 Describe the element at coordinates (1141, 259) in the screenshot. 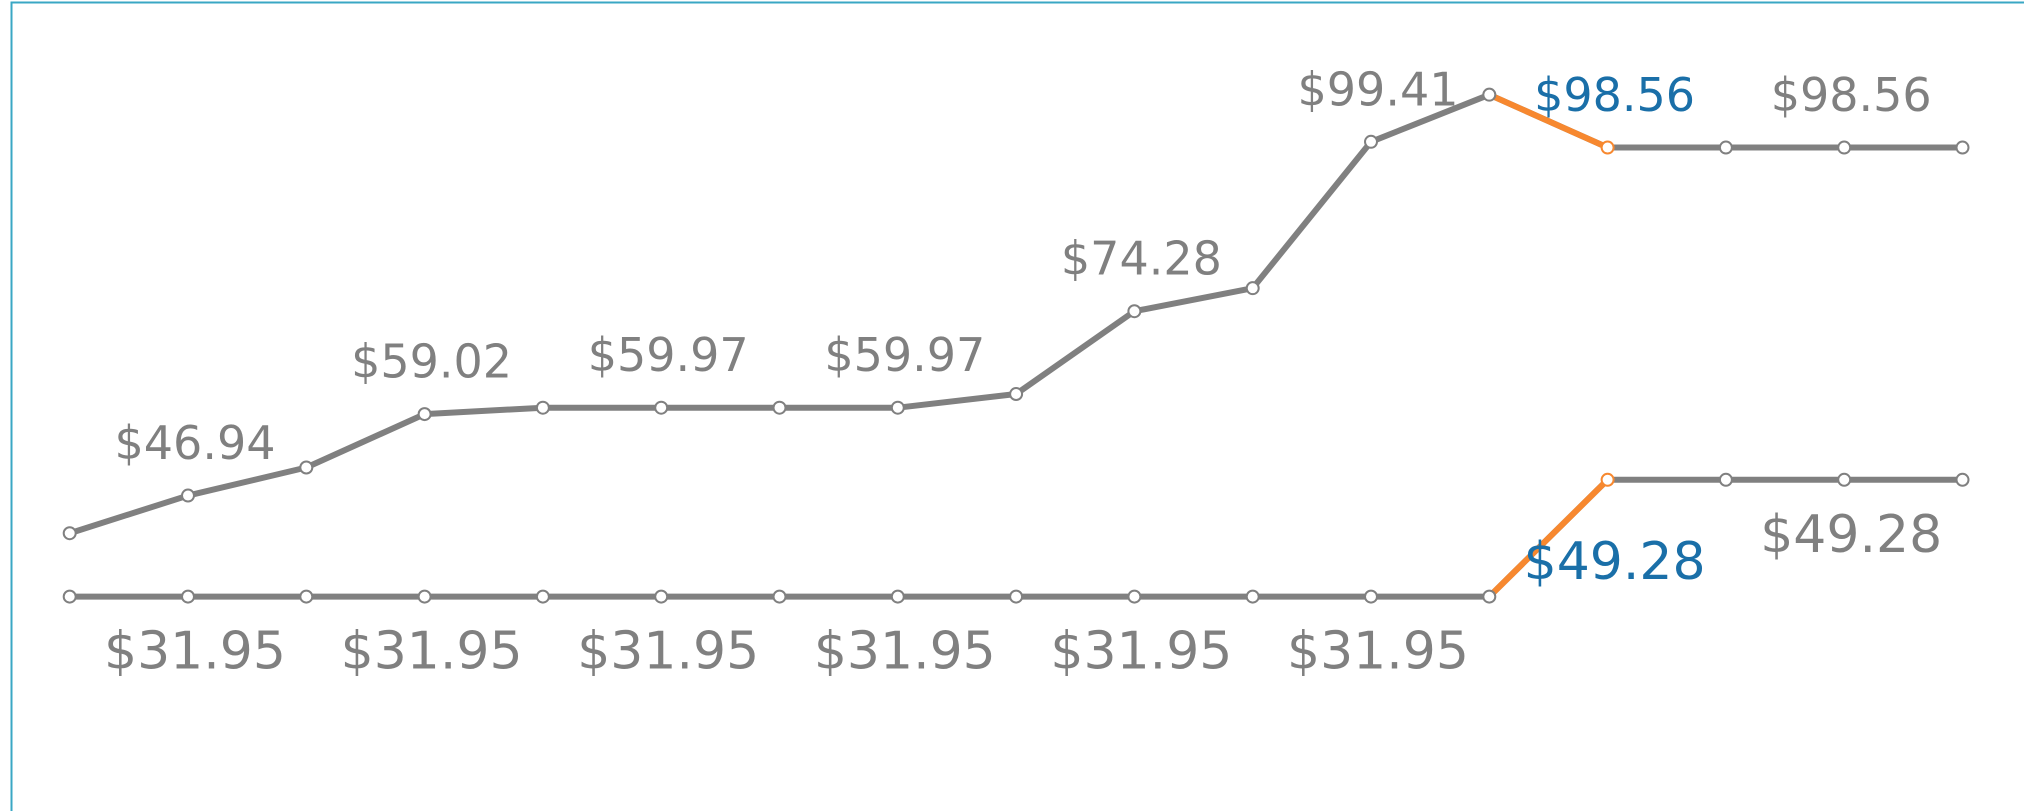

I see `value-label: $74.28` at that location.